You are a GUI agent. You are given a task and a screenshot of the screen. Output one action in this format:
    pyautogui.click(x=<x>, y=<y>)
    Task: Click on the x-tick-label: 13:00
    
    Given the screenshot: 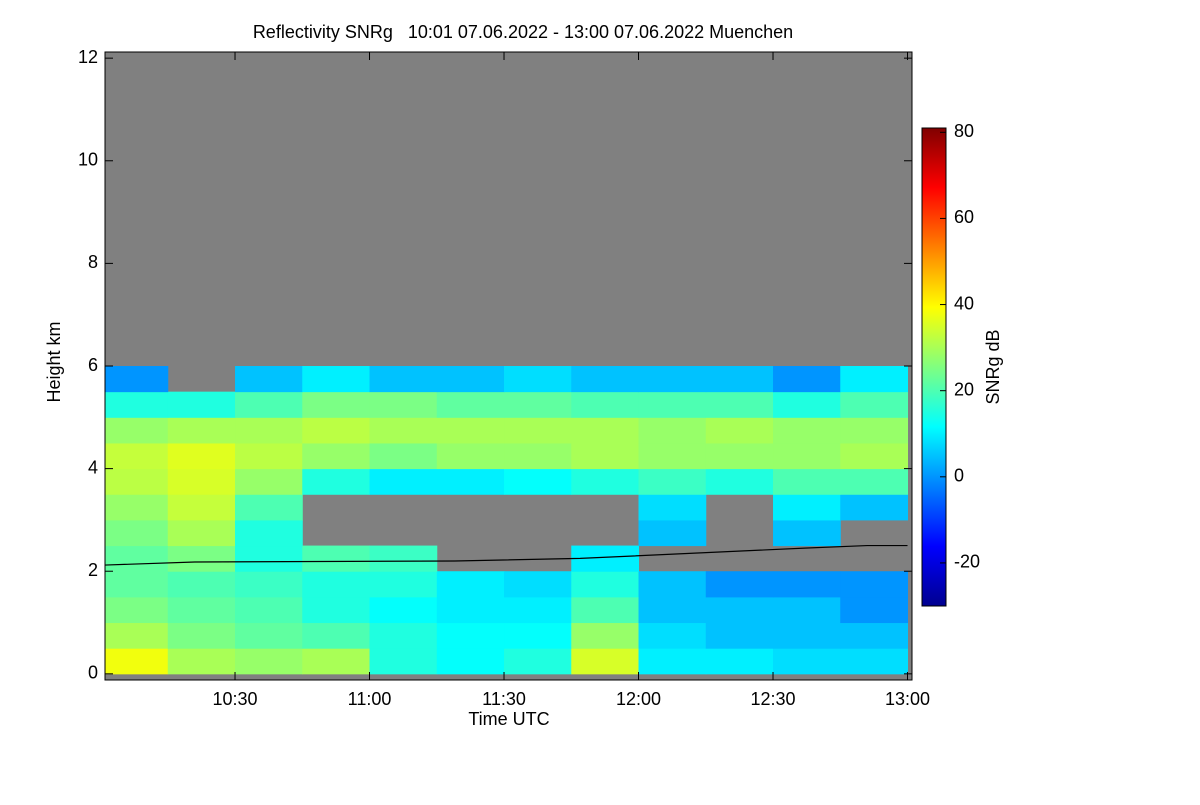 What is the action you would take?
    pyautogui.click(x=907, y=699)
    